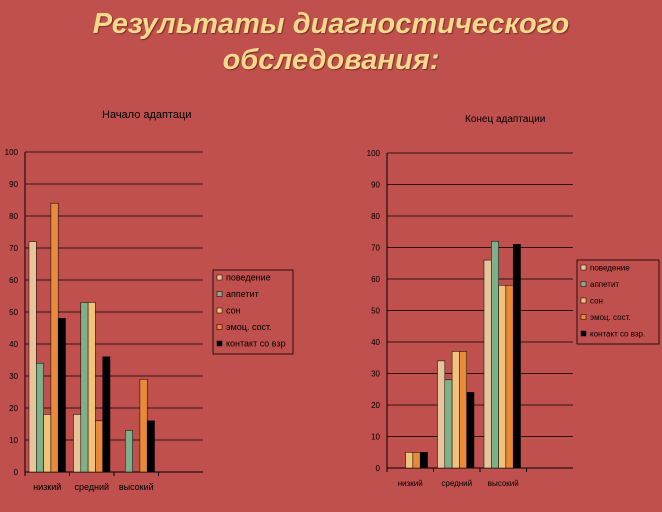 This screenshot has height=512, width=662. Describe the element at coordinates (617, 334) in the screenshot. I see `legend-label: контакт со взр.` at that location.